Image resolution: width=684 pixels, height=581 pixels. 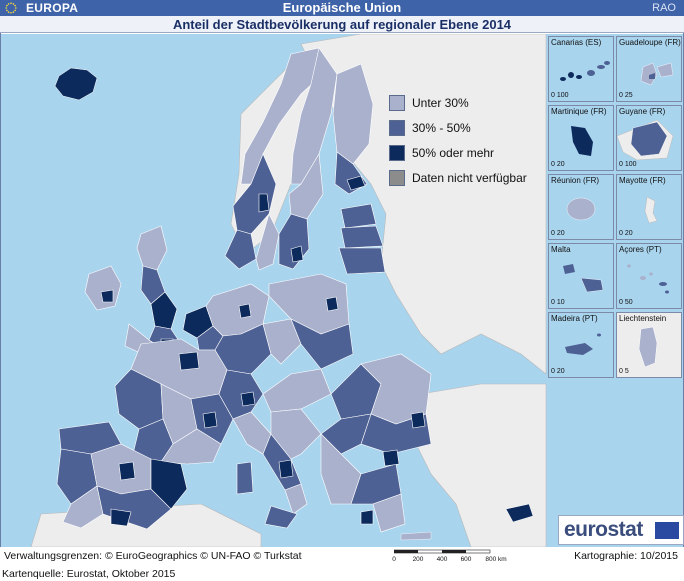 I want to click on scale-label: 200, so click(x=418, y=559).